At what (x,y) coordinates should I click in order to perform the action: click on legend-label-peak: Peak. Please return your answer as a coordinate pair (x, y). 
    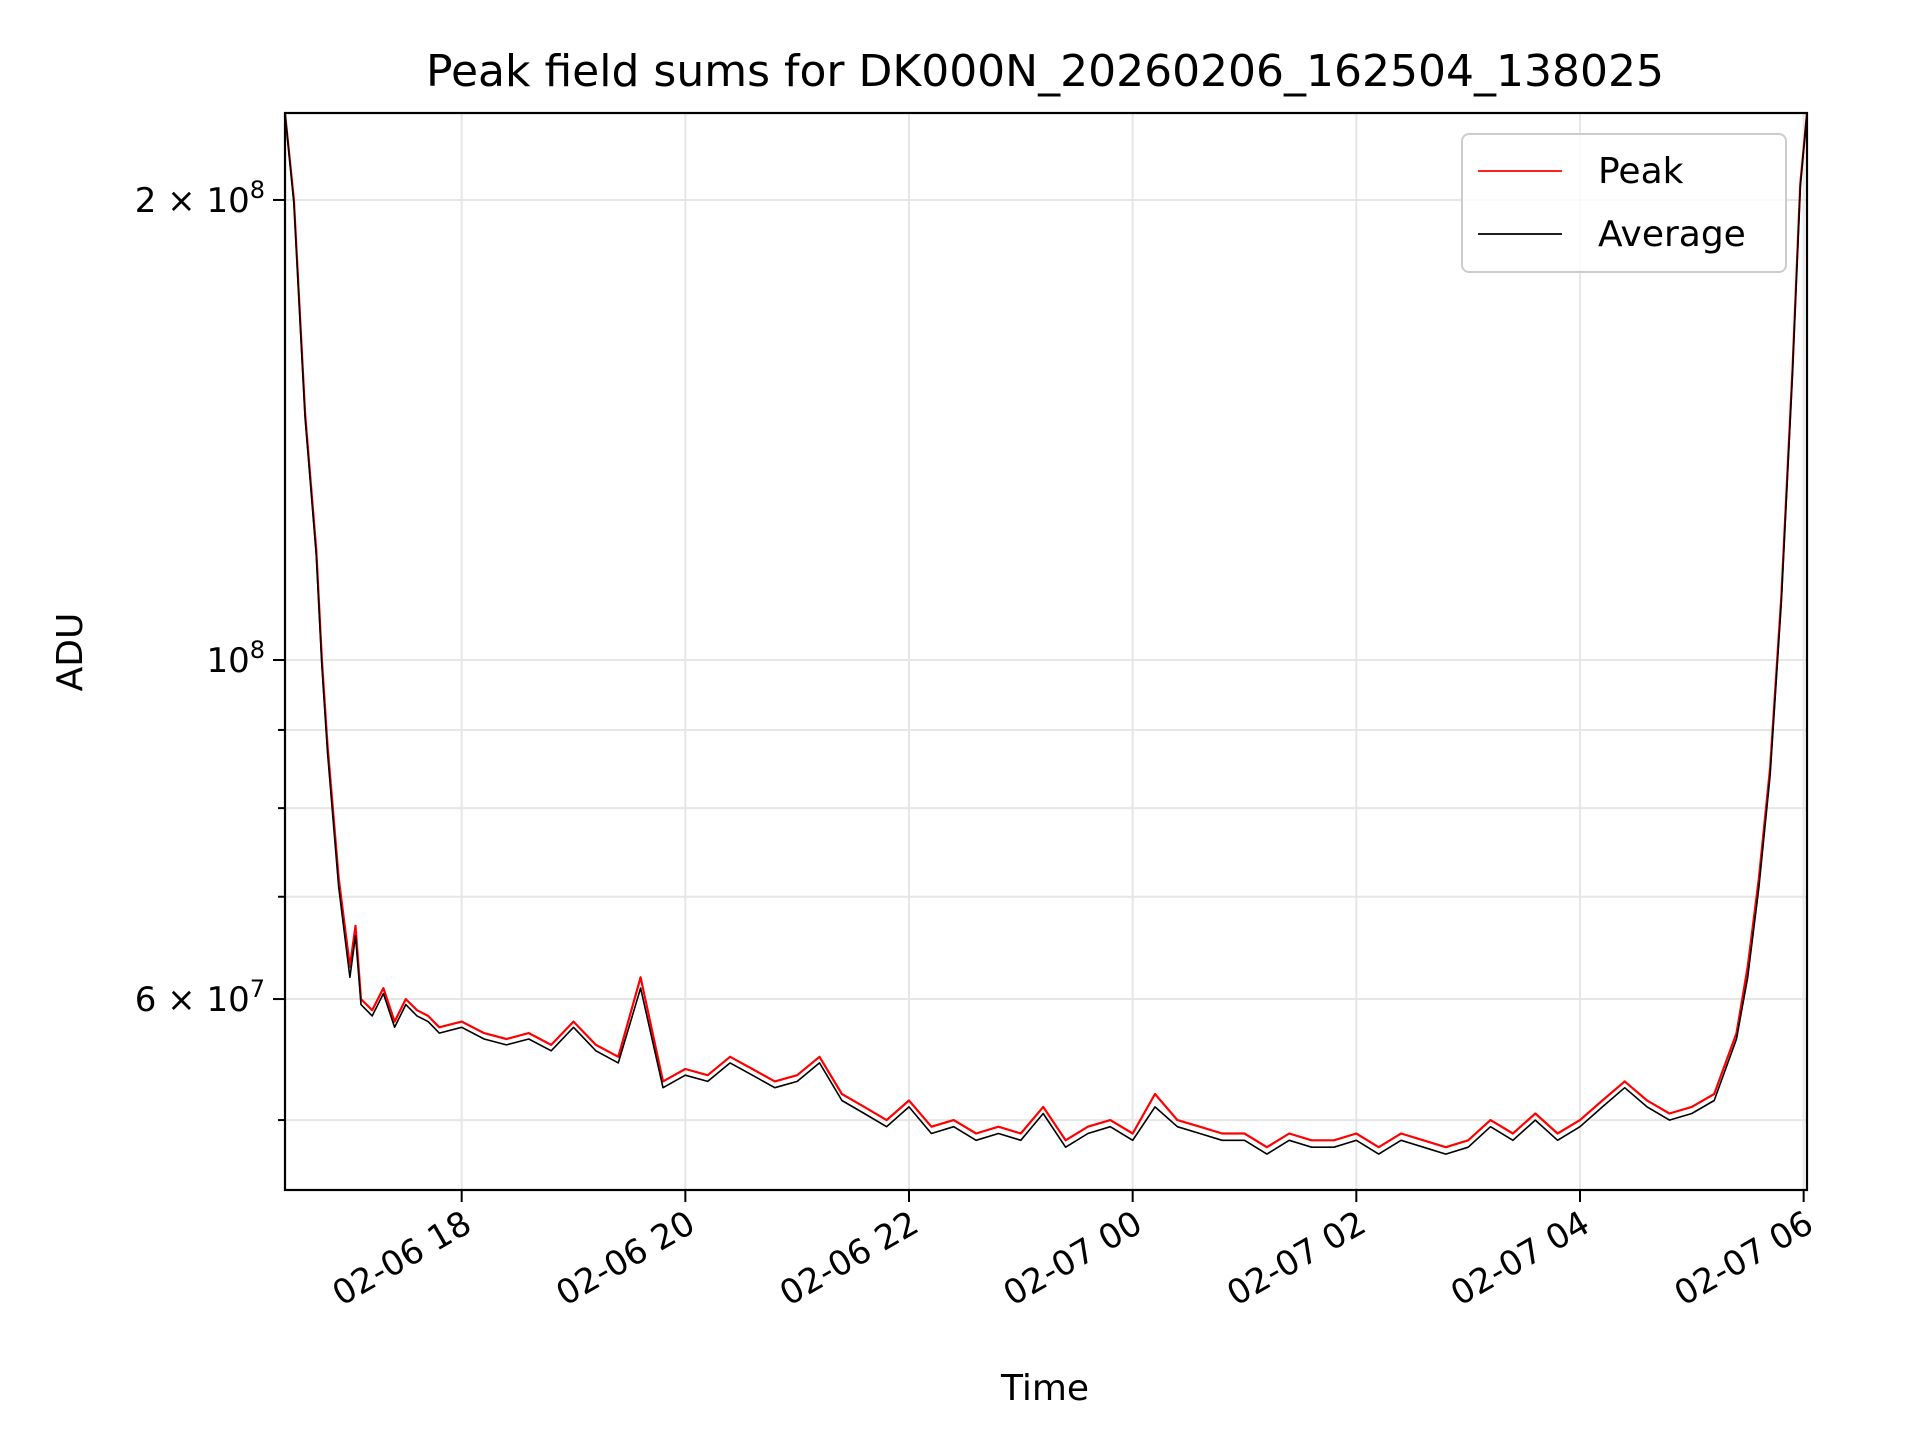
    Looking at the image, I should click on (1641, 171).